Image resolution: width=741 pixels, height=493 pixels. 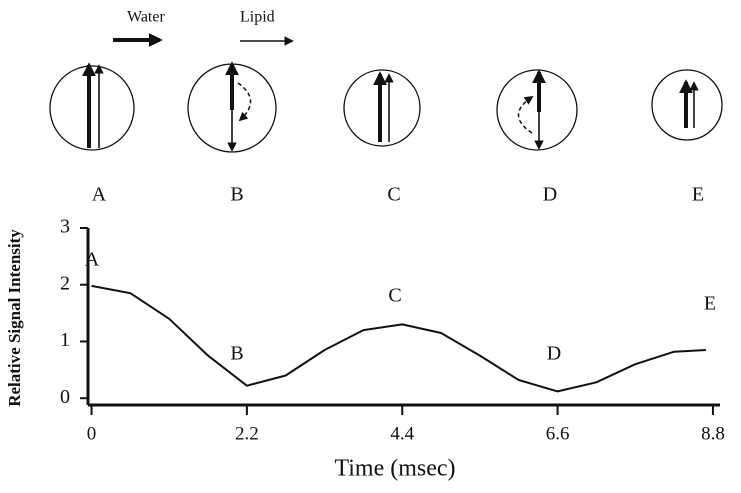 What do you see at coordinates (402, 433) in the screenshot?
I see `x-tick-label: 4.4` at bounding box center [402, 433].